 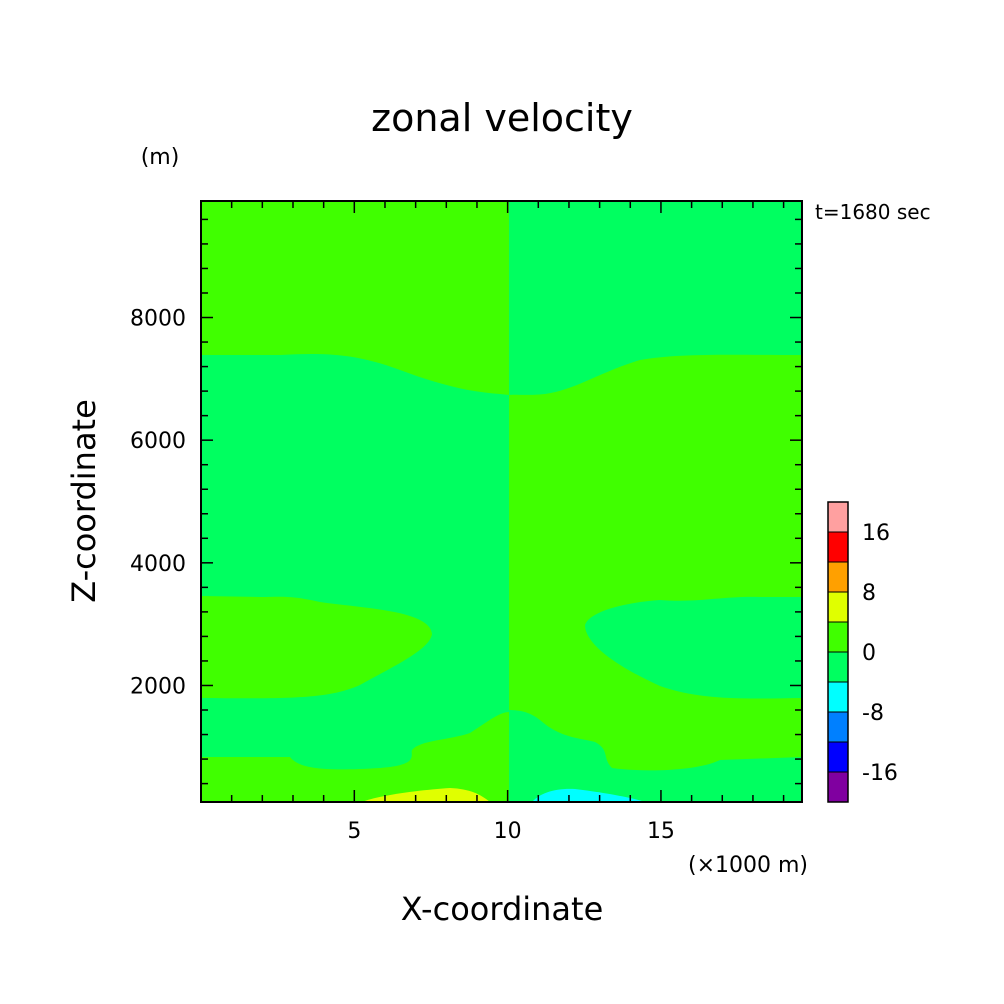 What do you see at coordinates (426, 795) in the screenshot?
I see `contour-region-yellow` at bounding box center [426, 795].